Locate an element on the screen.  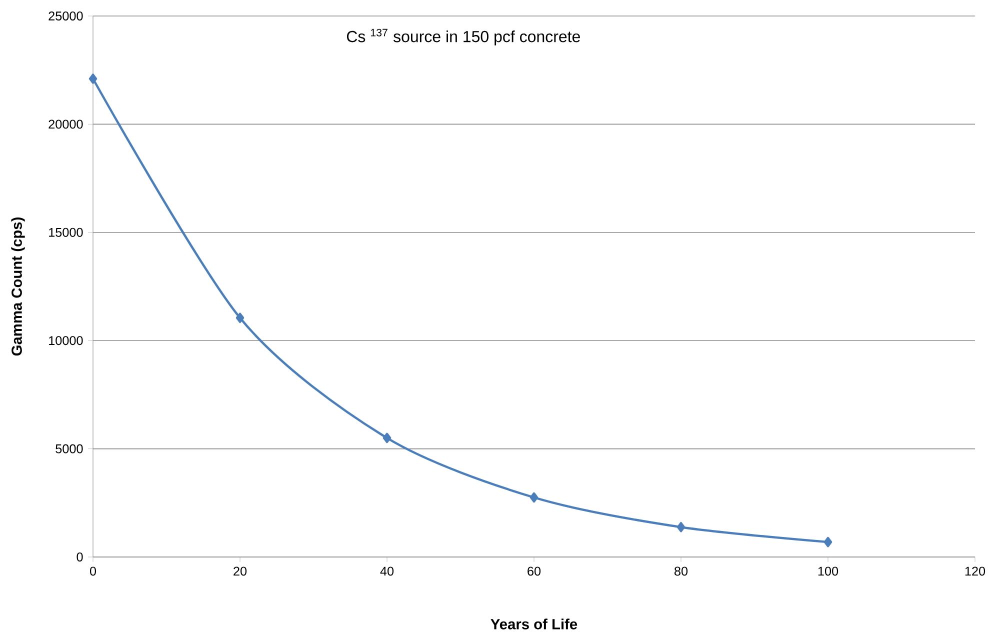
x-tick-label: 120 is located at coordinates (975, 571).